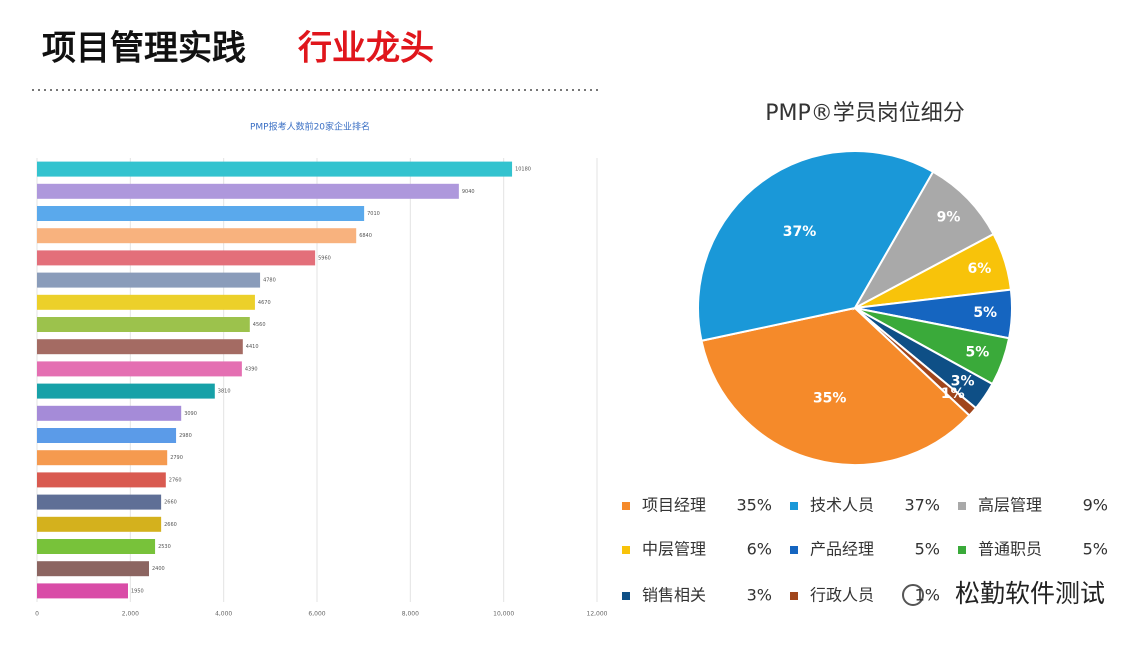 This screenshot has width=1142, height=646. I want to click on value-label: 1950, so click(137, 591).